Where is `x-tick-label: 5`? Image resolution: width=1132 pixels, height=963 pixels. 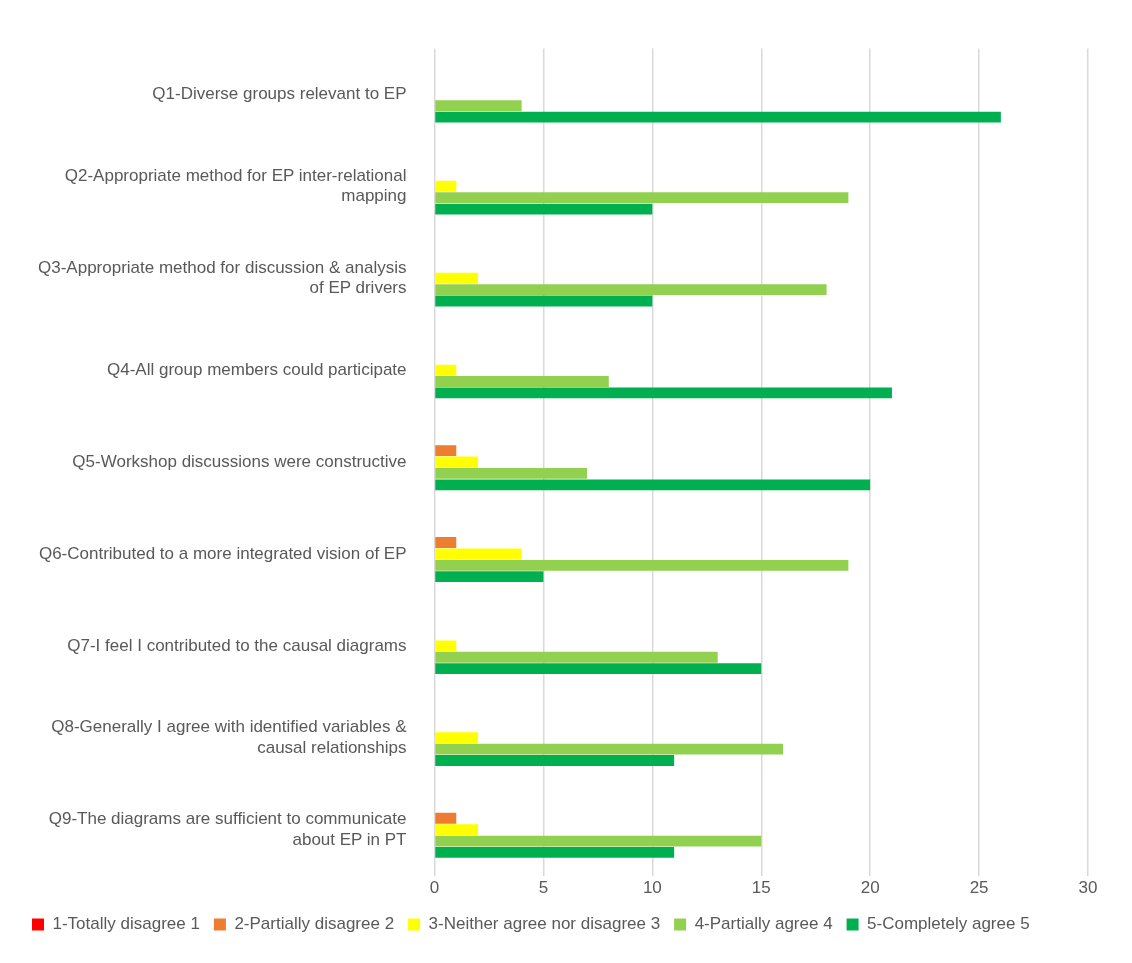
x-tick-label: 5 is located at coordinates (543, 888).